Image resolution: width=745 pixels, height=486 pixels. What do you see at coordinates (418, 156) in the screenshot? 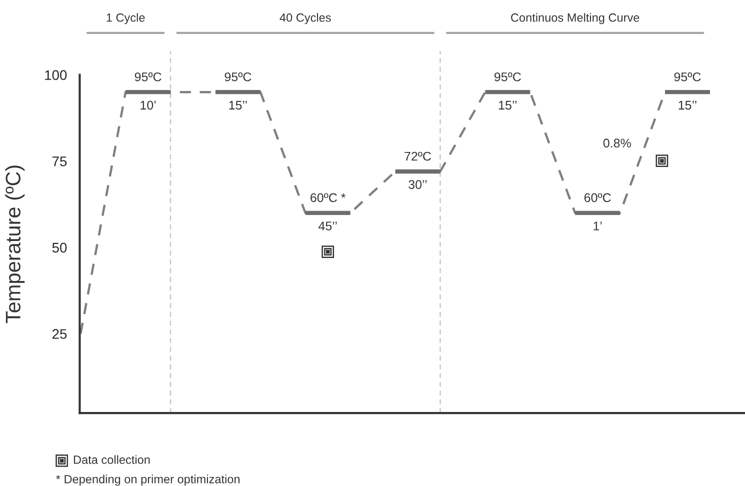
I see `annotation: 72ºC` at bounding box center [418, 156].